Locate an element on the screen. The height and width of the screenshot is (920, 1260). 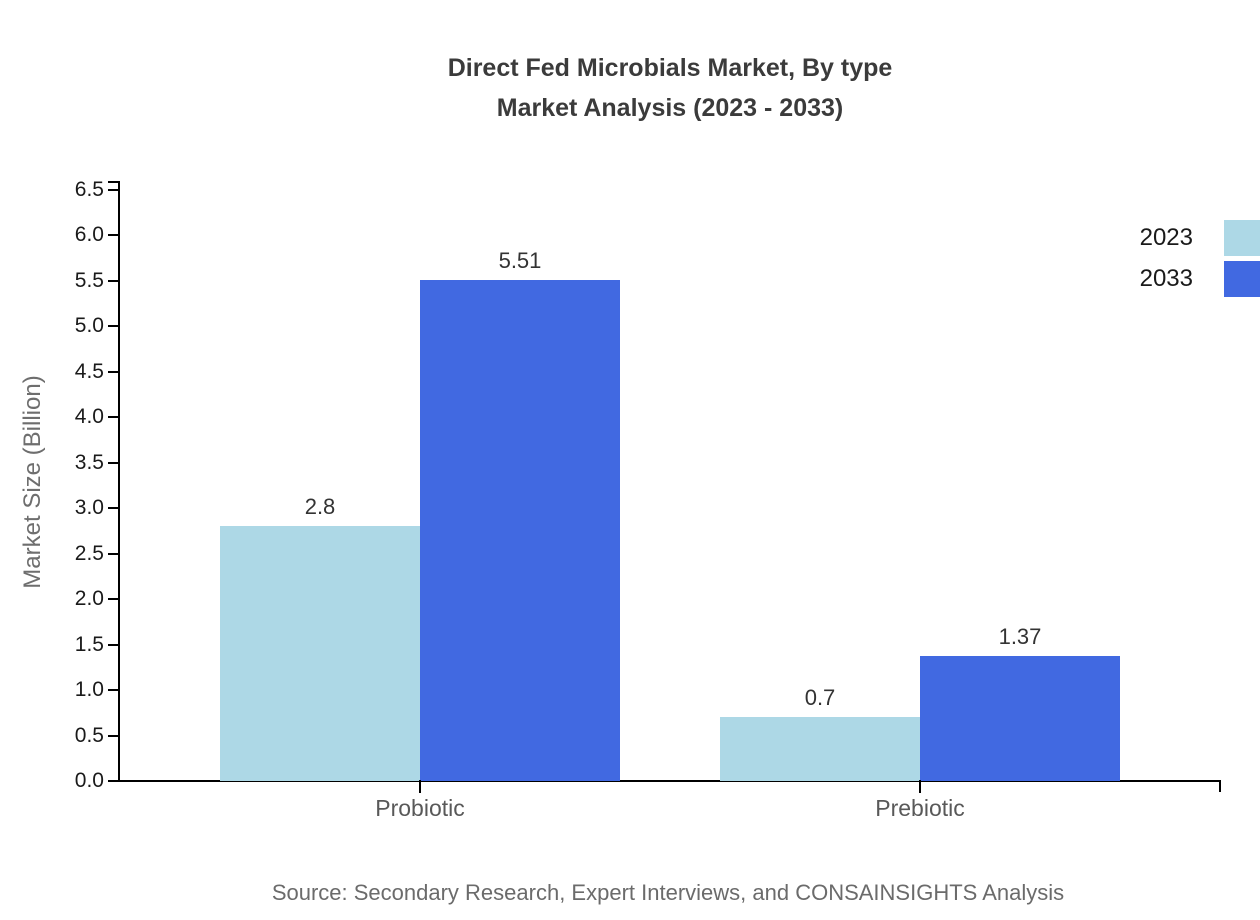
y-axis-tick-label: 2.0 is located at coordinates (89, 599).